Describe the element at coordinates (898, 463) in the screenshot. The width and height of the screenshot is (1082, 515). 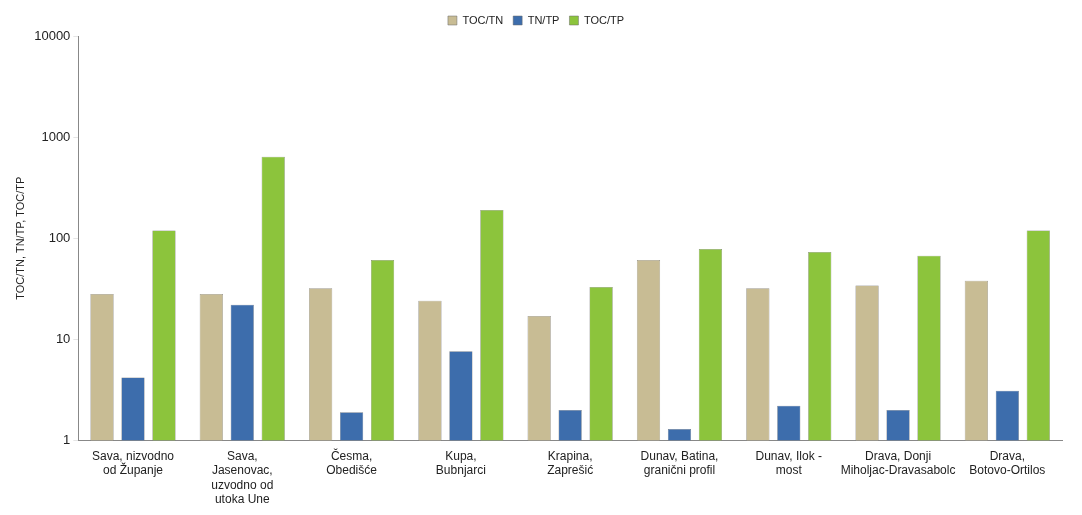
I see `x-tick-label: Drava, Donji Miholjac-Dravasabolc` at that location.